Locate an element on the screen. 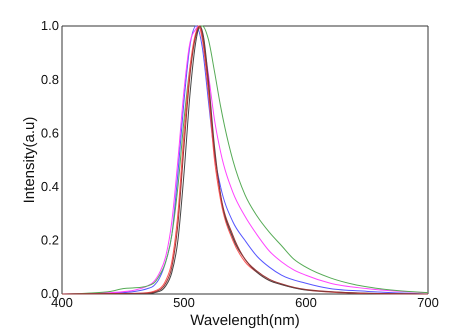 Image resolution: width=474 pixels, height=329 pixels. y-tick-label: 0.6 is located at coordinates (49, 132).